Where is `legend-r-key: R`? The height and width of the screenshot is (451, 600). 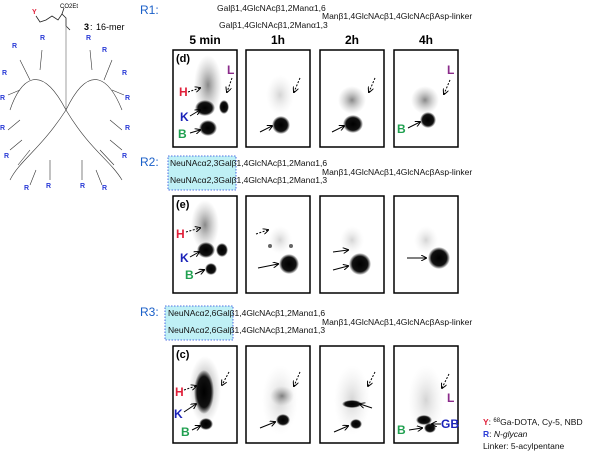
legend-r-key: R is located at coordinates (486, 434).